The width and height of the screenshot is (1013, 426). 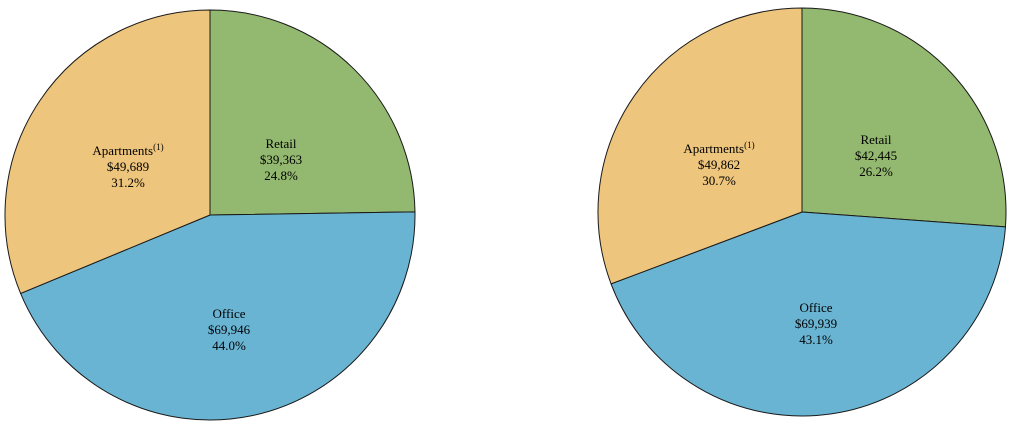 I want to click on slice-percent-apartments: 31.2%, so click(x=128, y=182).